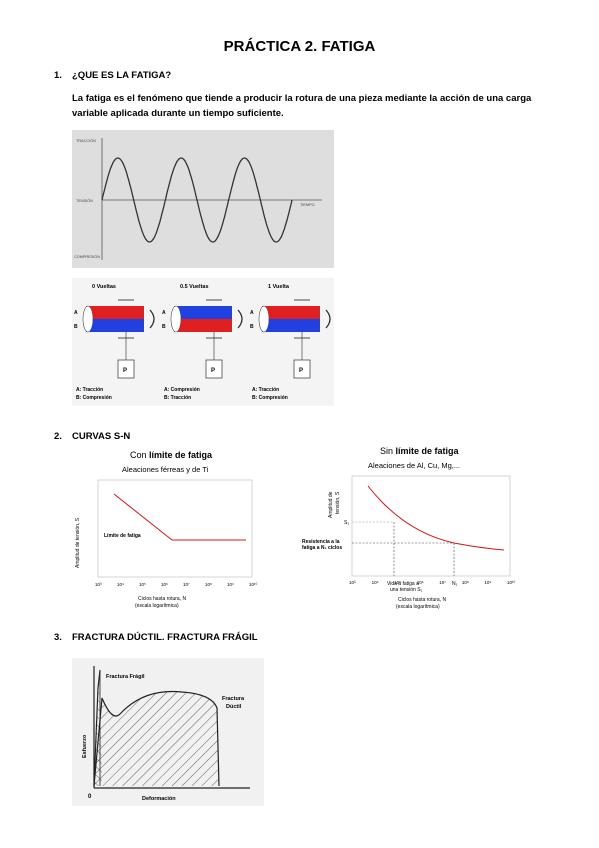  Describe the element at coordinates (125, 677) in the screenshot. I see `brittle-label: Fractura Frágil` at that location.